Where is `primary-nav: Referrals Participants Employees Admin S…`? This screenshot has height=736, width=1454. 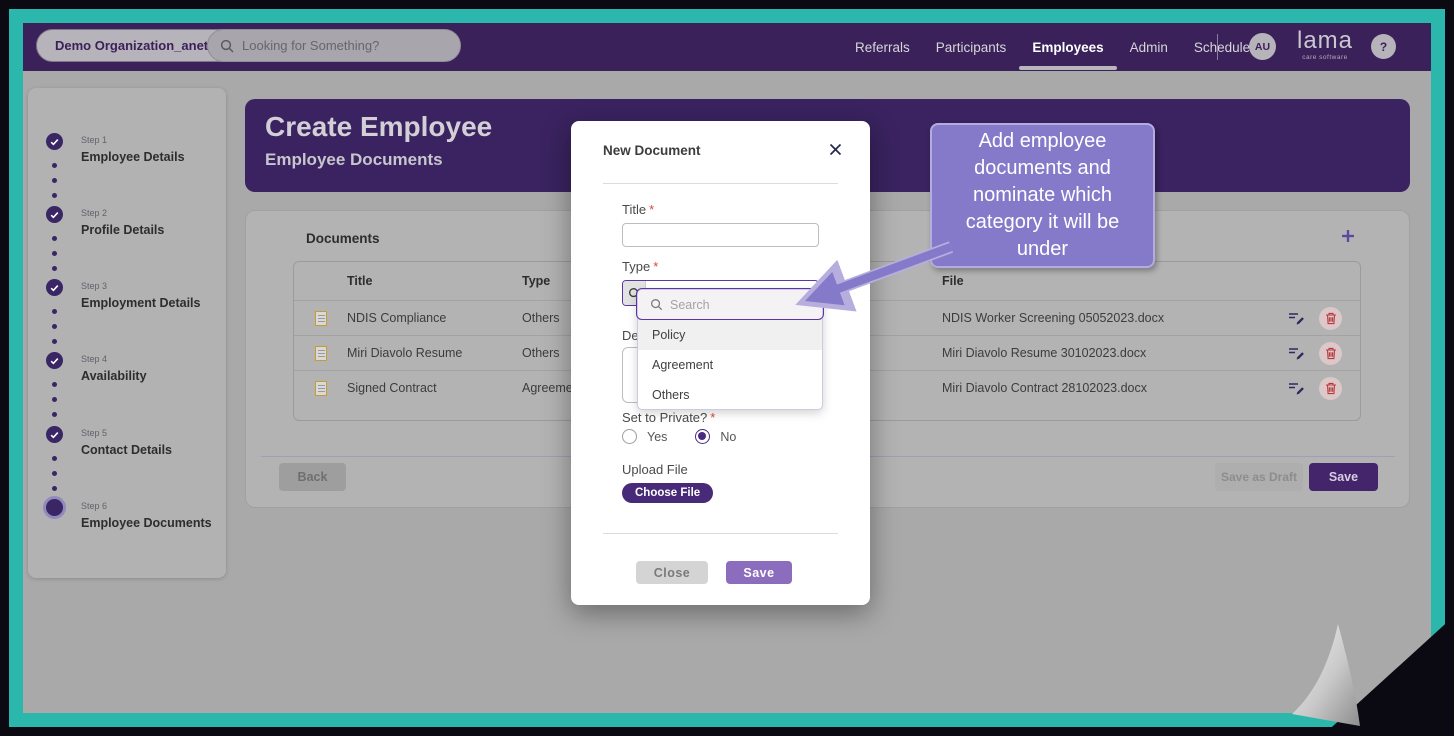
primary-nav: Referrals Participants Employees Admin S… is located at coordinates (1052, 47).